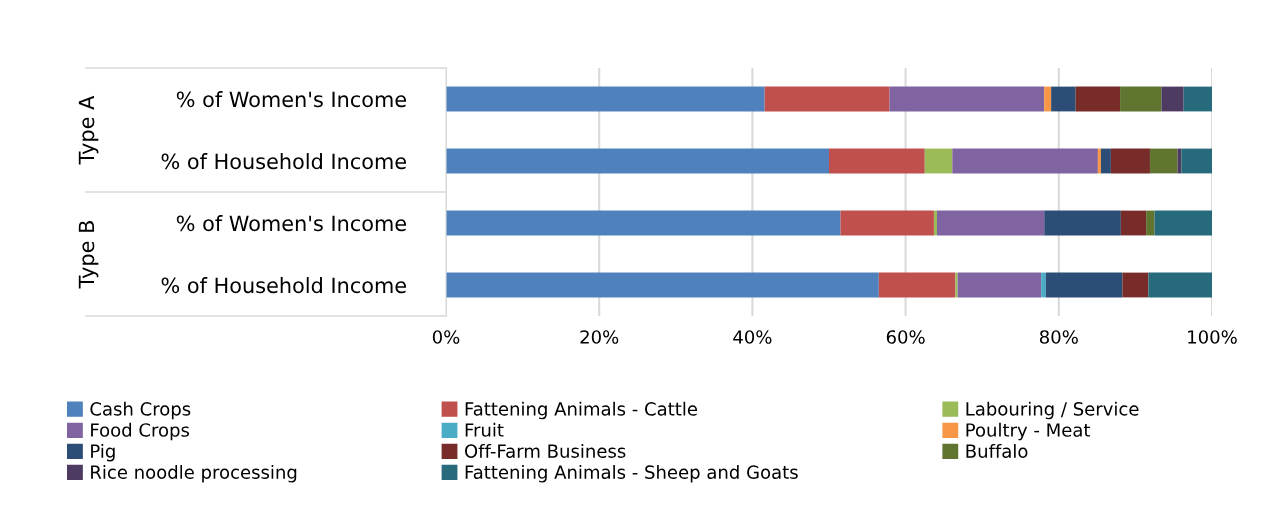 The height and width of the screenshot is (514, 1286). I want to click on x-tick-label: 80%, so click(1058, 337).